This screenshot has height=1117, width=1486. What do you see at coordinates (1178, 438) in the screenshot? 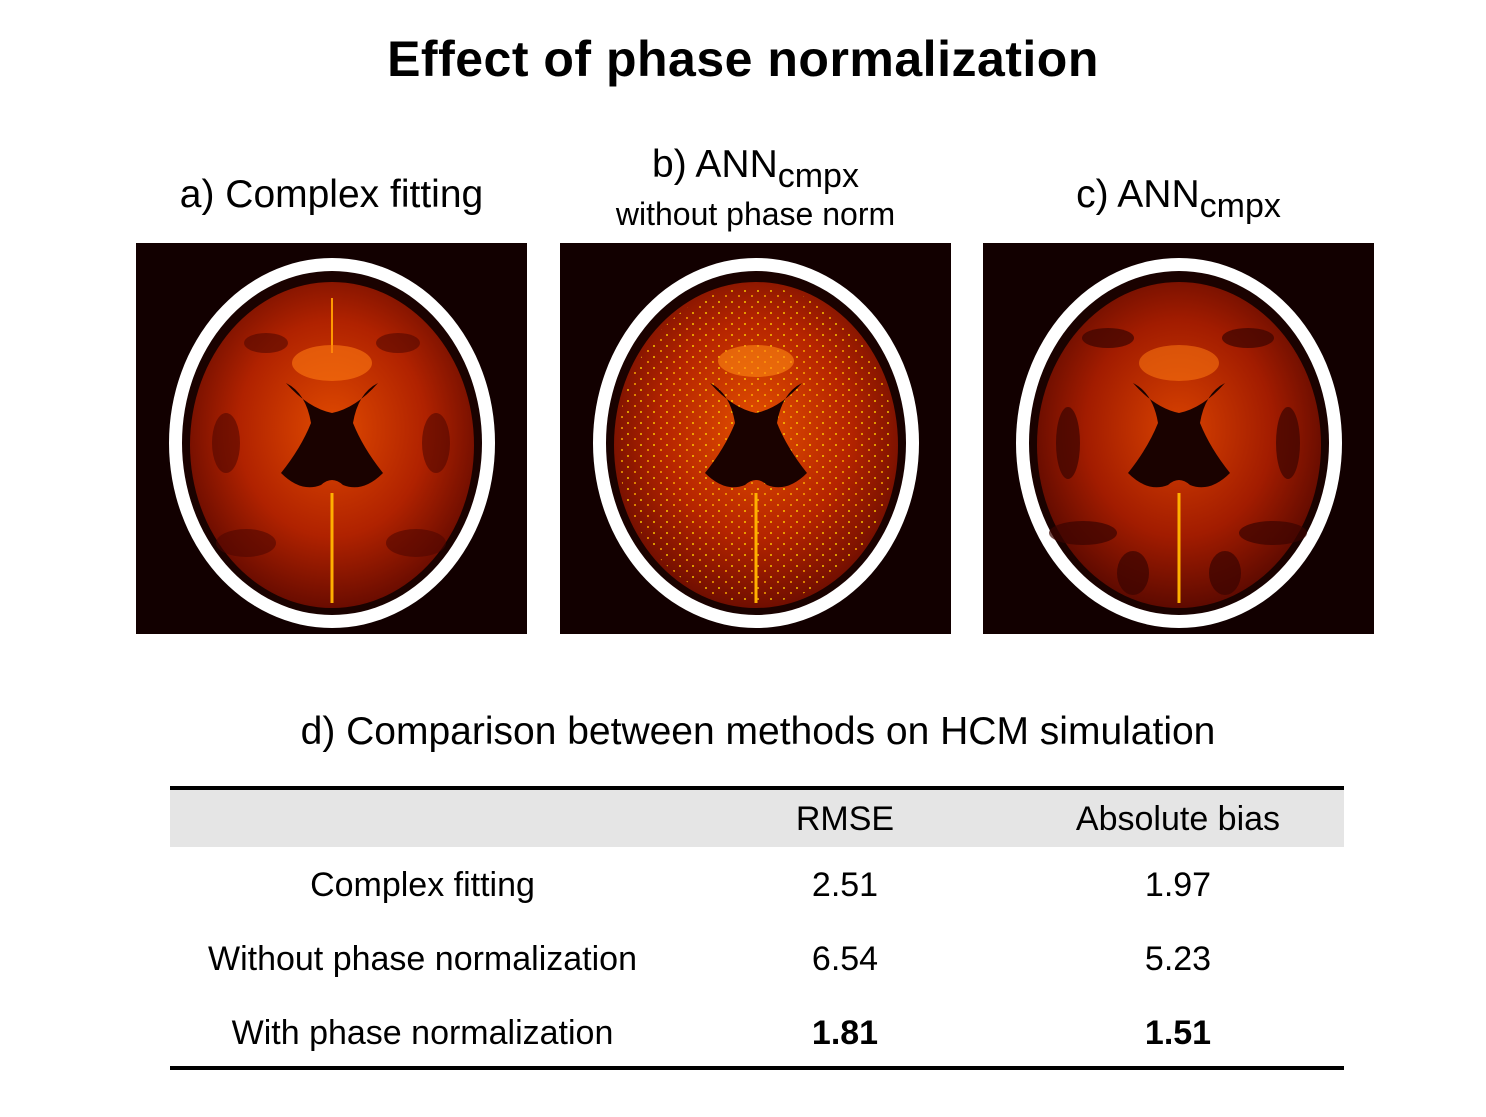
I see `brain-image-ann-cmpx` at bounding box center [1178, 438].